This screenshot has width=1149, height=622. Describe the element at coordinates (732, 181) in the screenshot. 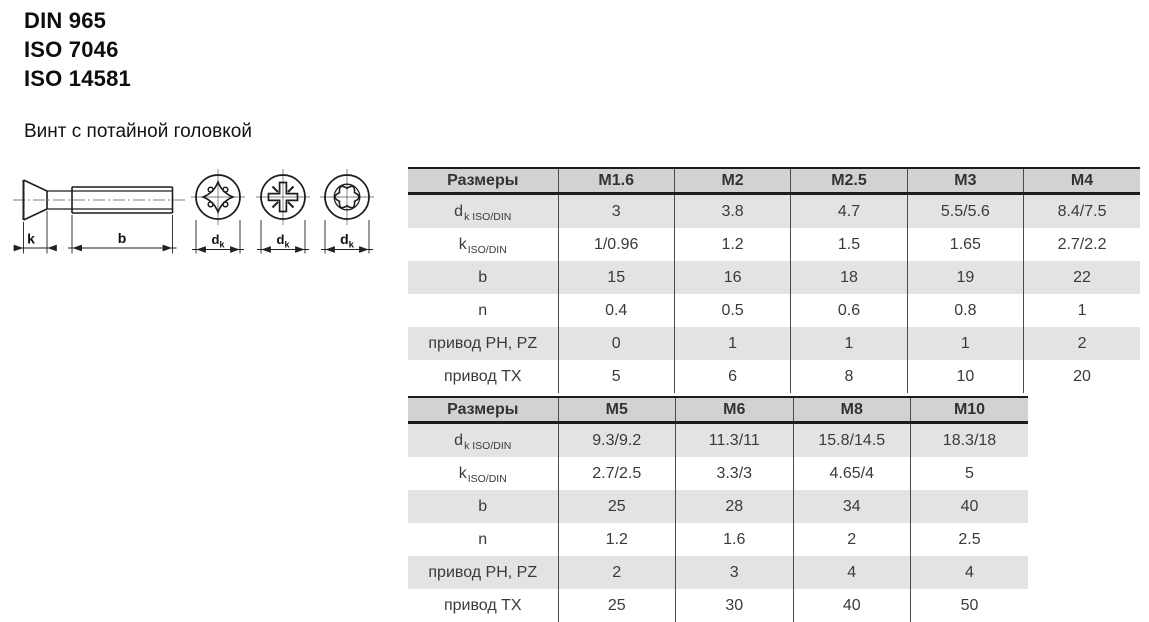

I see `column-header: M2` at that location.